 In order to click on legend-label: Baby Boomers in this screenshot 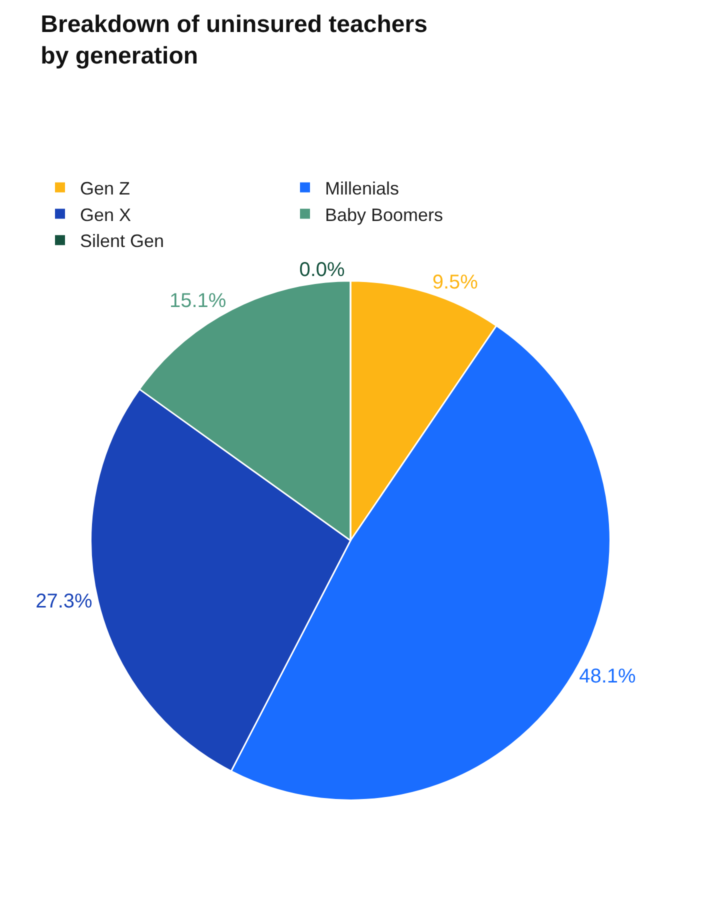, I will do `click(384, 214)`.